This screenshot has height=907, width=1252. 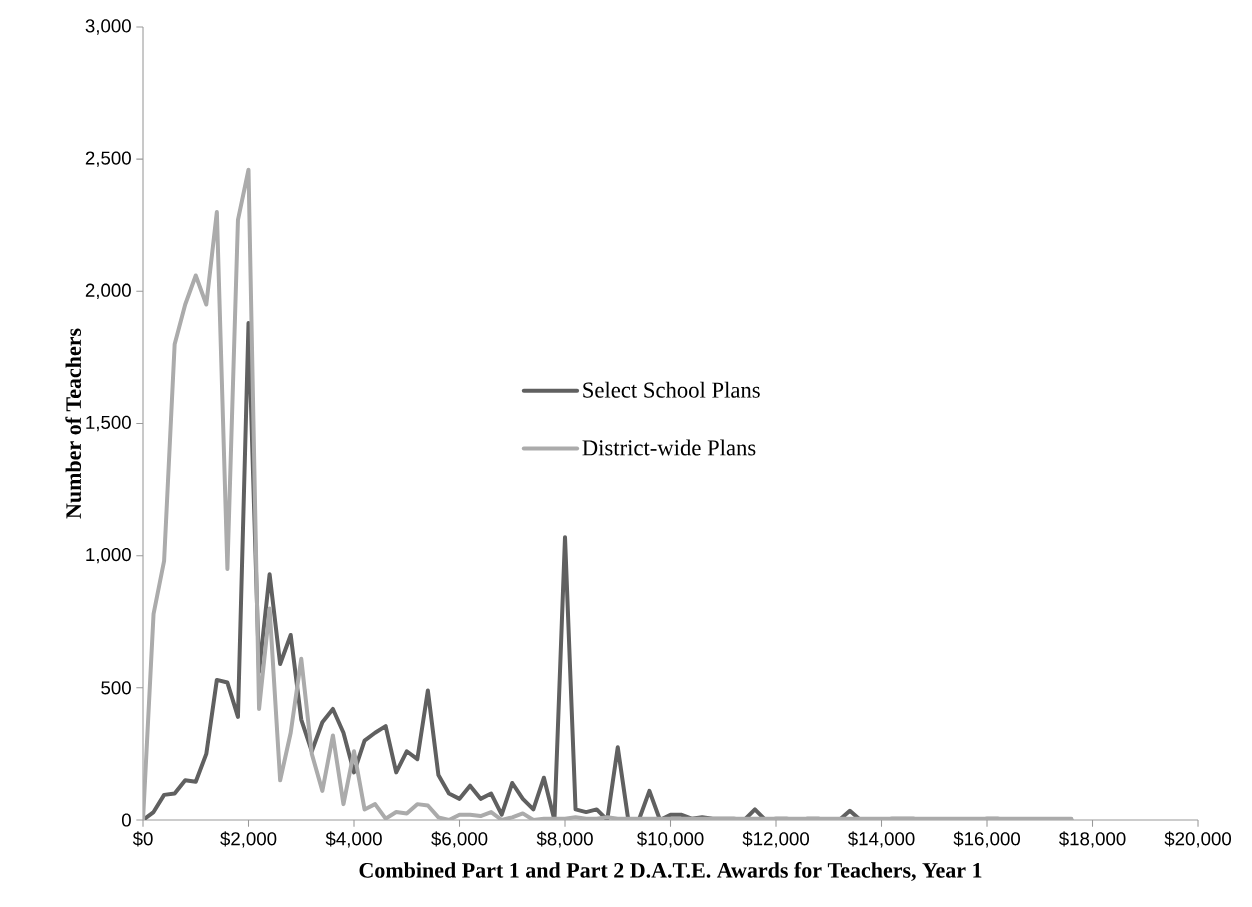 I want to click on y-tick-label: 1,500, so click(x=108, y=423).